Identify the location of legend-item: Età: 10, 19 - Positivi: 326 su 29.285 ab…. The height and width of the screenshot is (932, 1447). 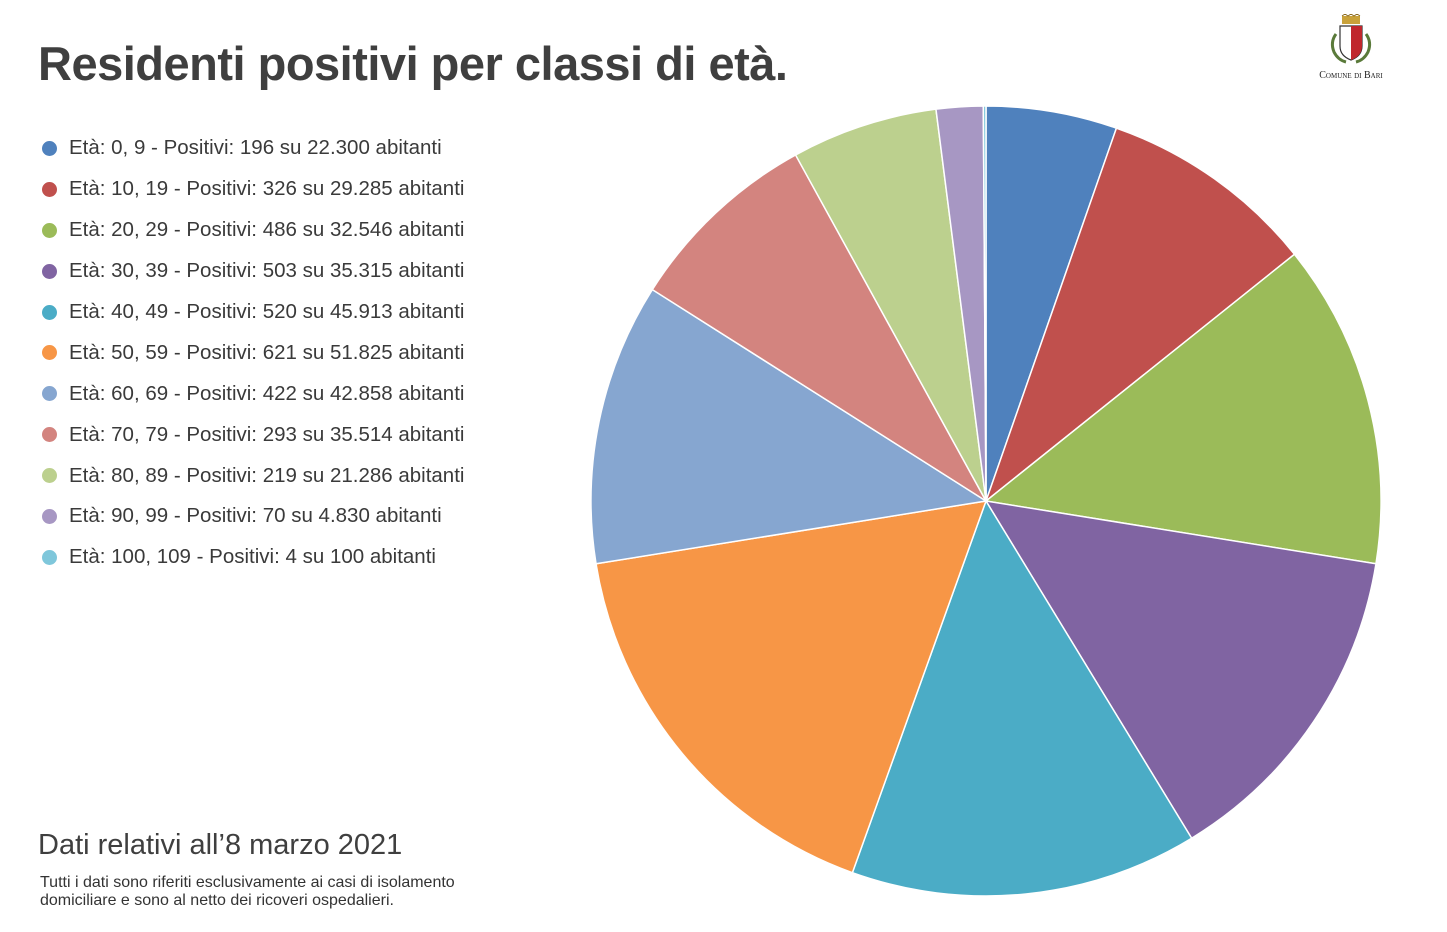
(302, 189).